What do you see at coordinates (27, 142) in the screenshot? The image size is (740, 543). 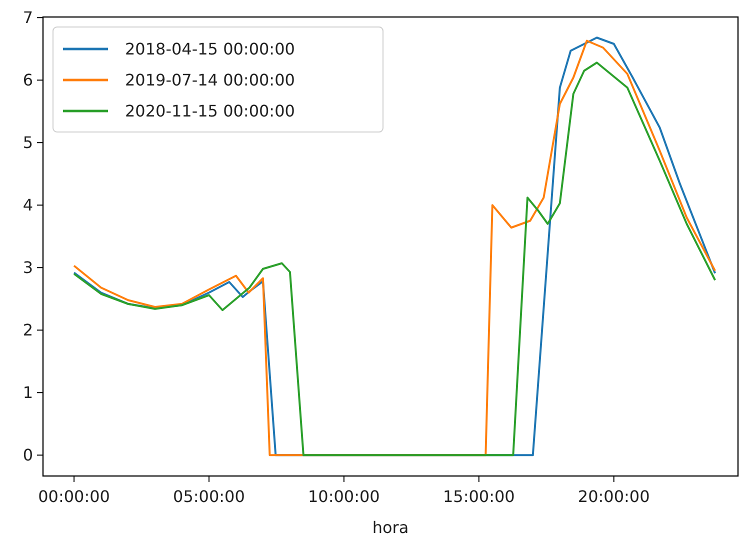 I see `y-tick-label: 5` at bounding box center [27, 142].